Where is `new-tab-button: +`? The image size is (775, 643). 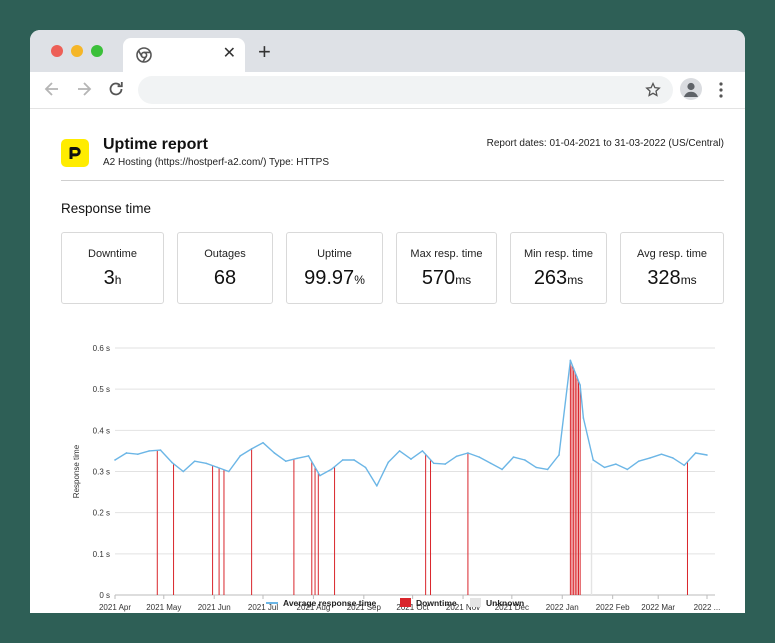 new-tab-button: + is located at coordinates (264, 51).